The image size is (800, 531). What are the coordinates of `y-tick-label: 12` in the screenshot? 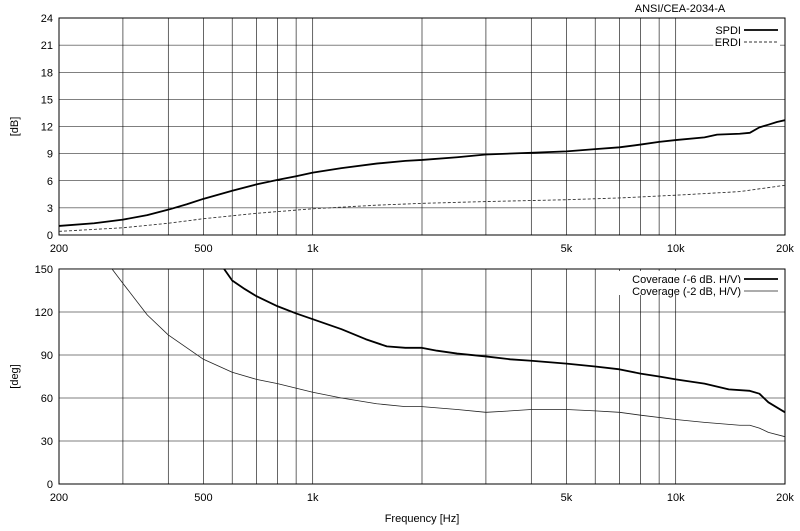 It's located at (47, 128).